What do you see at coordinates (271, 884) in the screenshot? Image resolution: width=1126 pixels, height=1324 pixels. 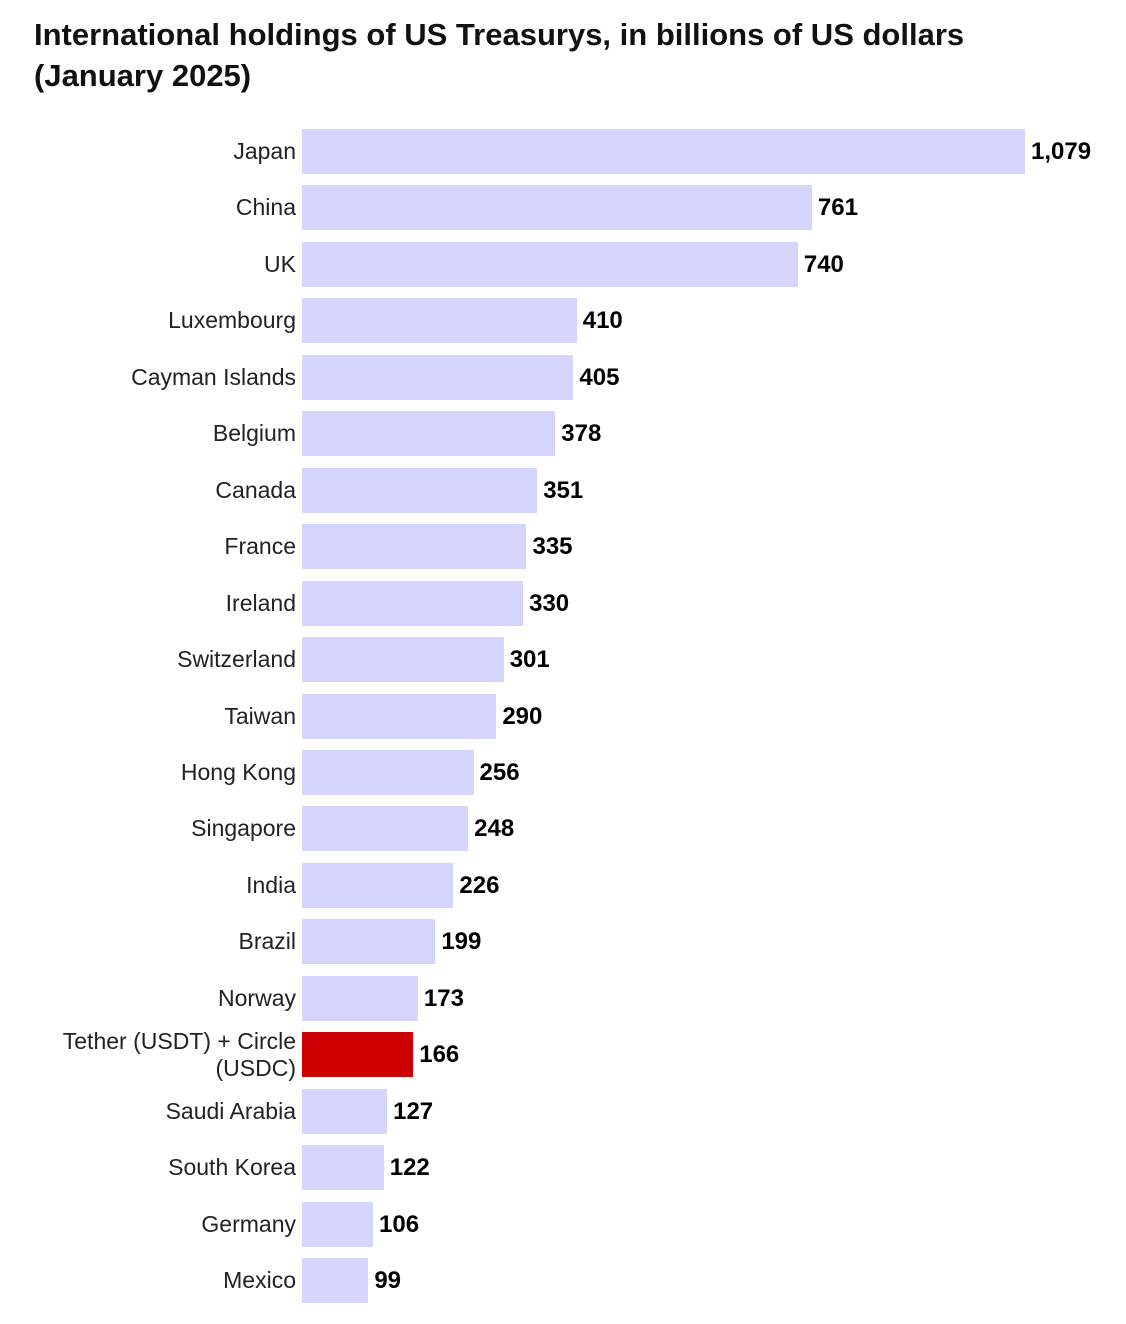 I see `y-tick-label: India` at bounding box center [271, 884].